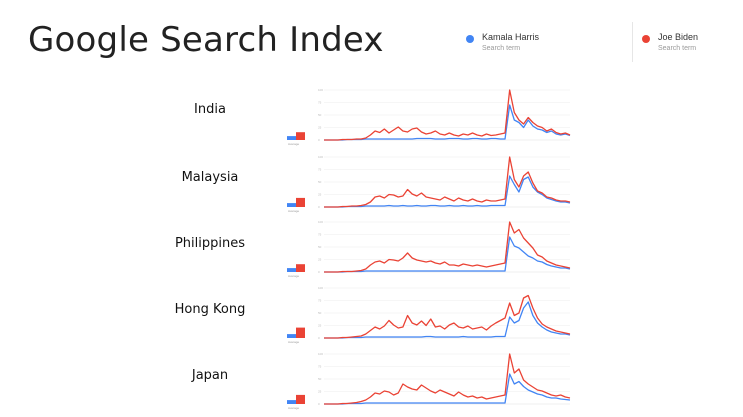  I want to click on series-line-biden-philippines, so click(447, 247).